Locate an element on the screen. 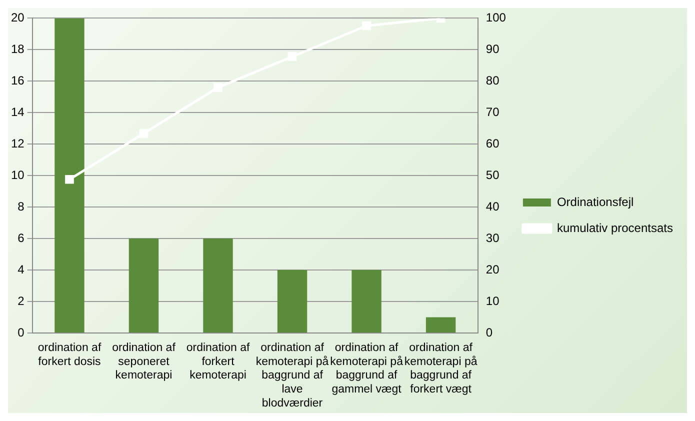  y2-tick-label: 40 is located at coordinates (493, 206).